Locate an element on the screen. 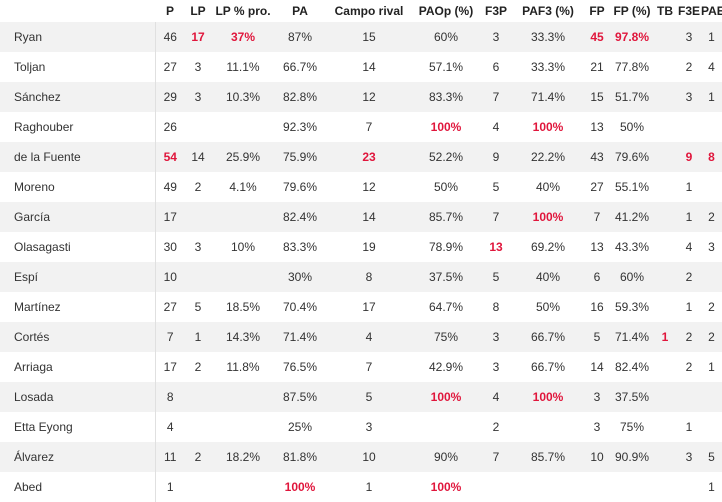 This screenshot has width=722, height=502. table-row: Espí 10 30% 8 37.5% 5 40% 6 60% 2 is located at coordinates (361, 277).